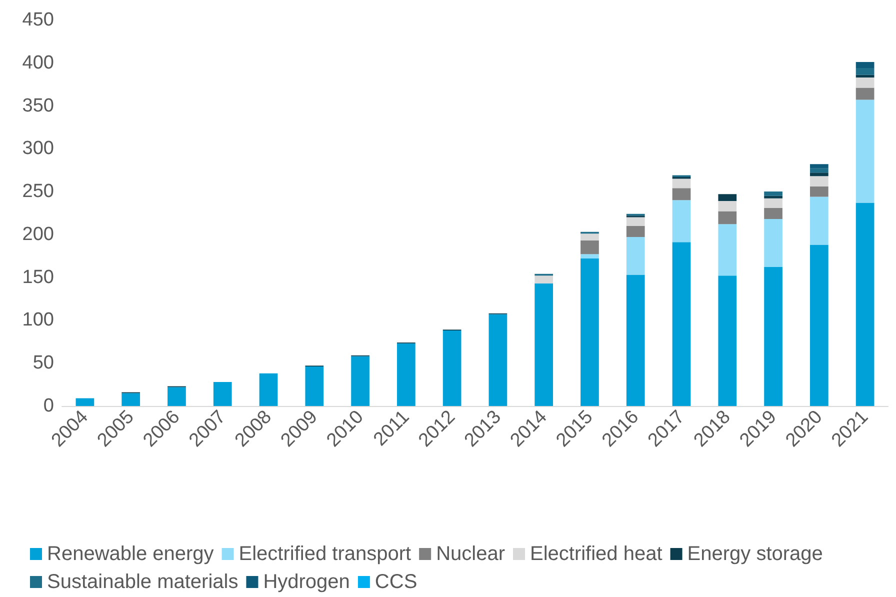 Image resolution: width=896 pixels, height=597 pixels. What do you see at coordinates (43, 363) in the screenshot?
I see `y-tick-label: 50` at bounding box center [43, 363].